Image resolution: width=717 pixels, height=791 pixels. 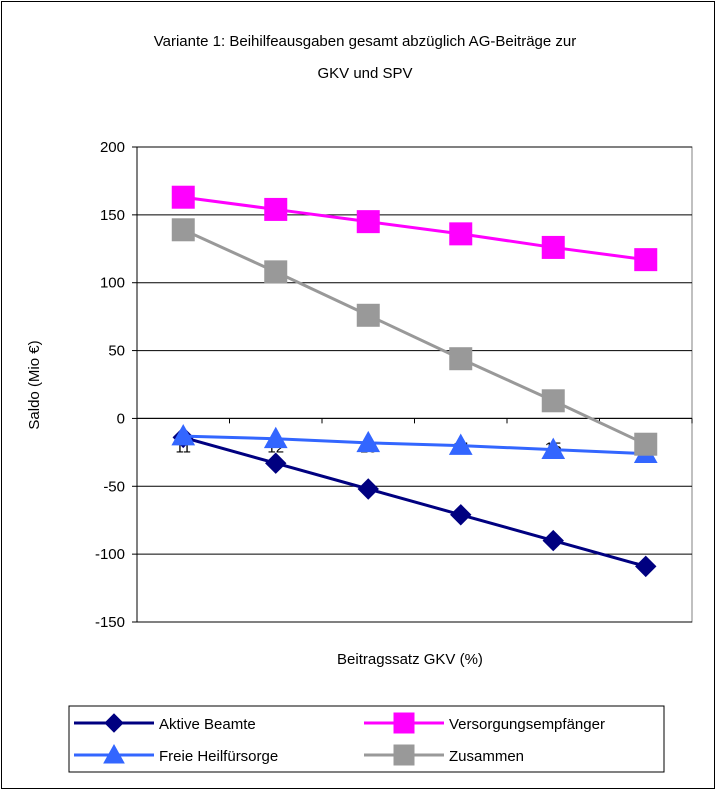 I want to click on chart-title-line-2: GKV und SPV, so click(x=364, y=73).